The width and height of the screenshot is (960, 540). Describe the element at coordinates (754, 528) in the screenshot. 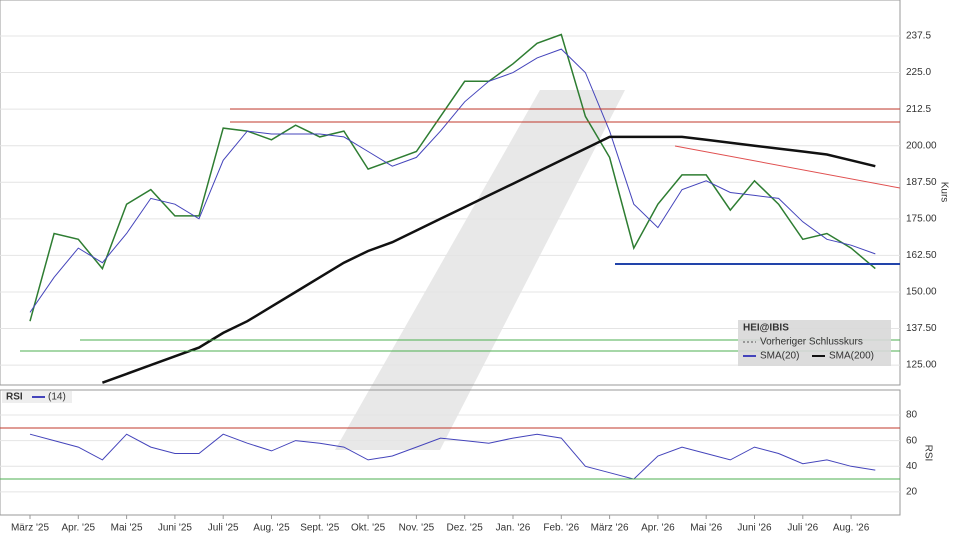

I see `x-tick-label: Juni '26` at that location.